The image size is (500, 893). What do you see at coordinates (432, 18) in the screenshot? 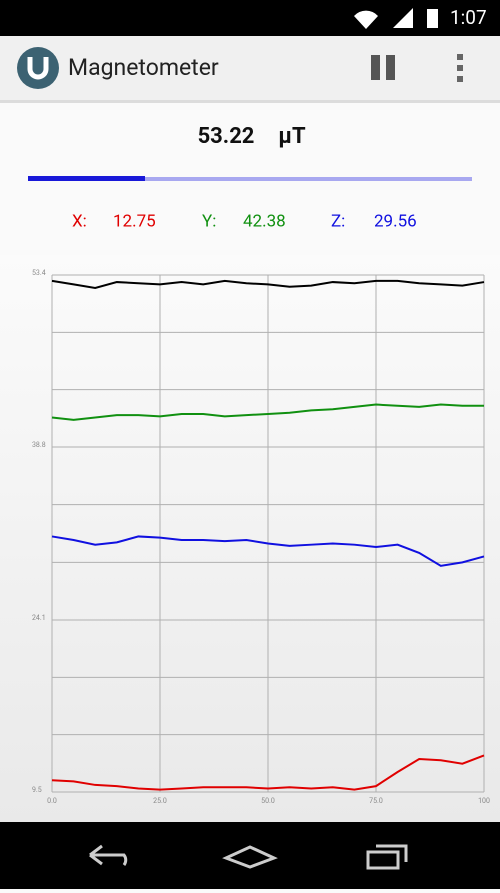
I see `battery-icon` at bounding box center [432, 18].